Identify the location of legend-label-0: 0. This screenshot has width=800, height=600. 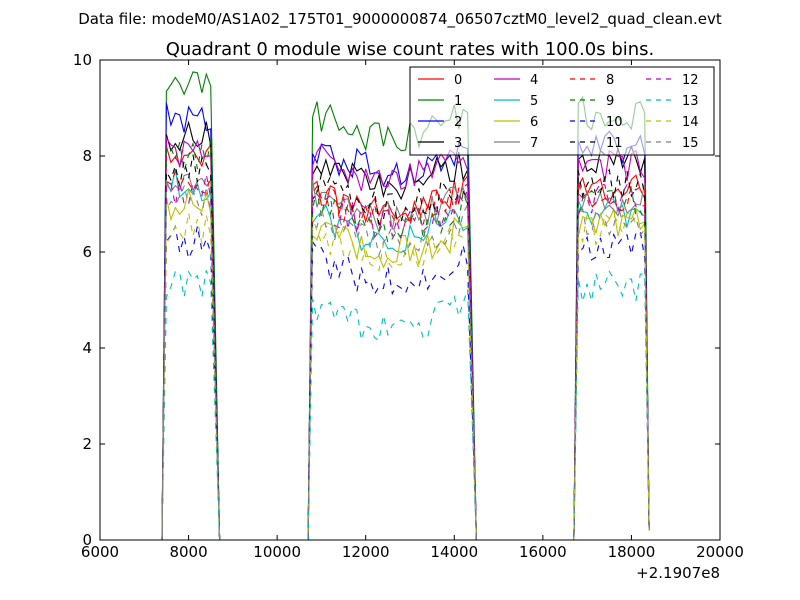
(458, 80).